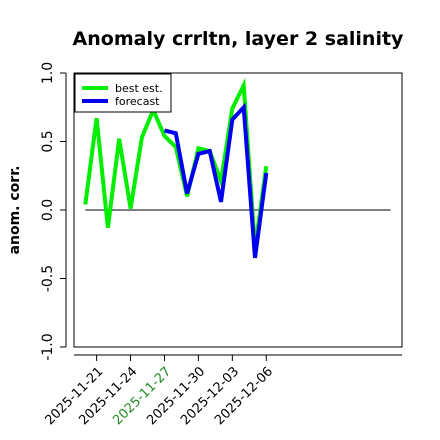  Describe the element at coordinates (139, 88) in the screenshot. I see `legend-label-best-est: best est.` at that location.